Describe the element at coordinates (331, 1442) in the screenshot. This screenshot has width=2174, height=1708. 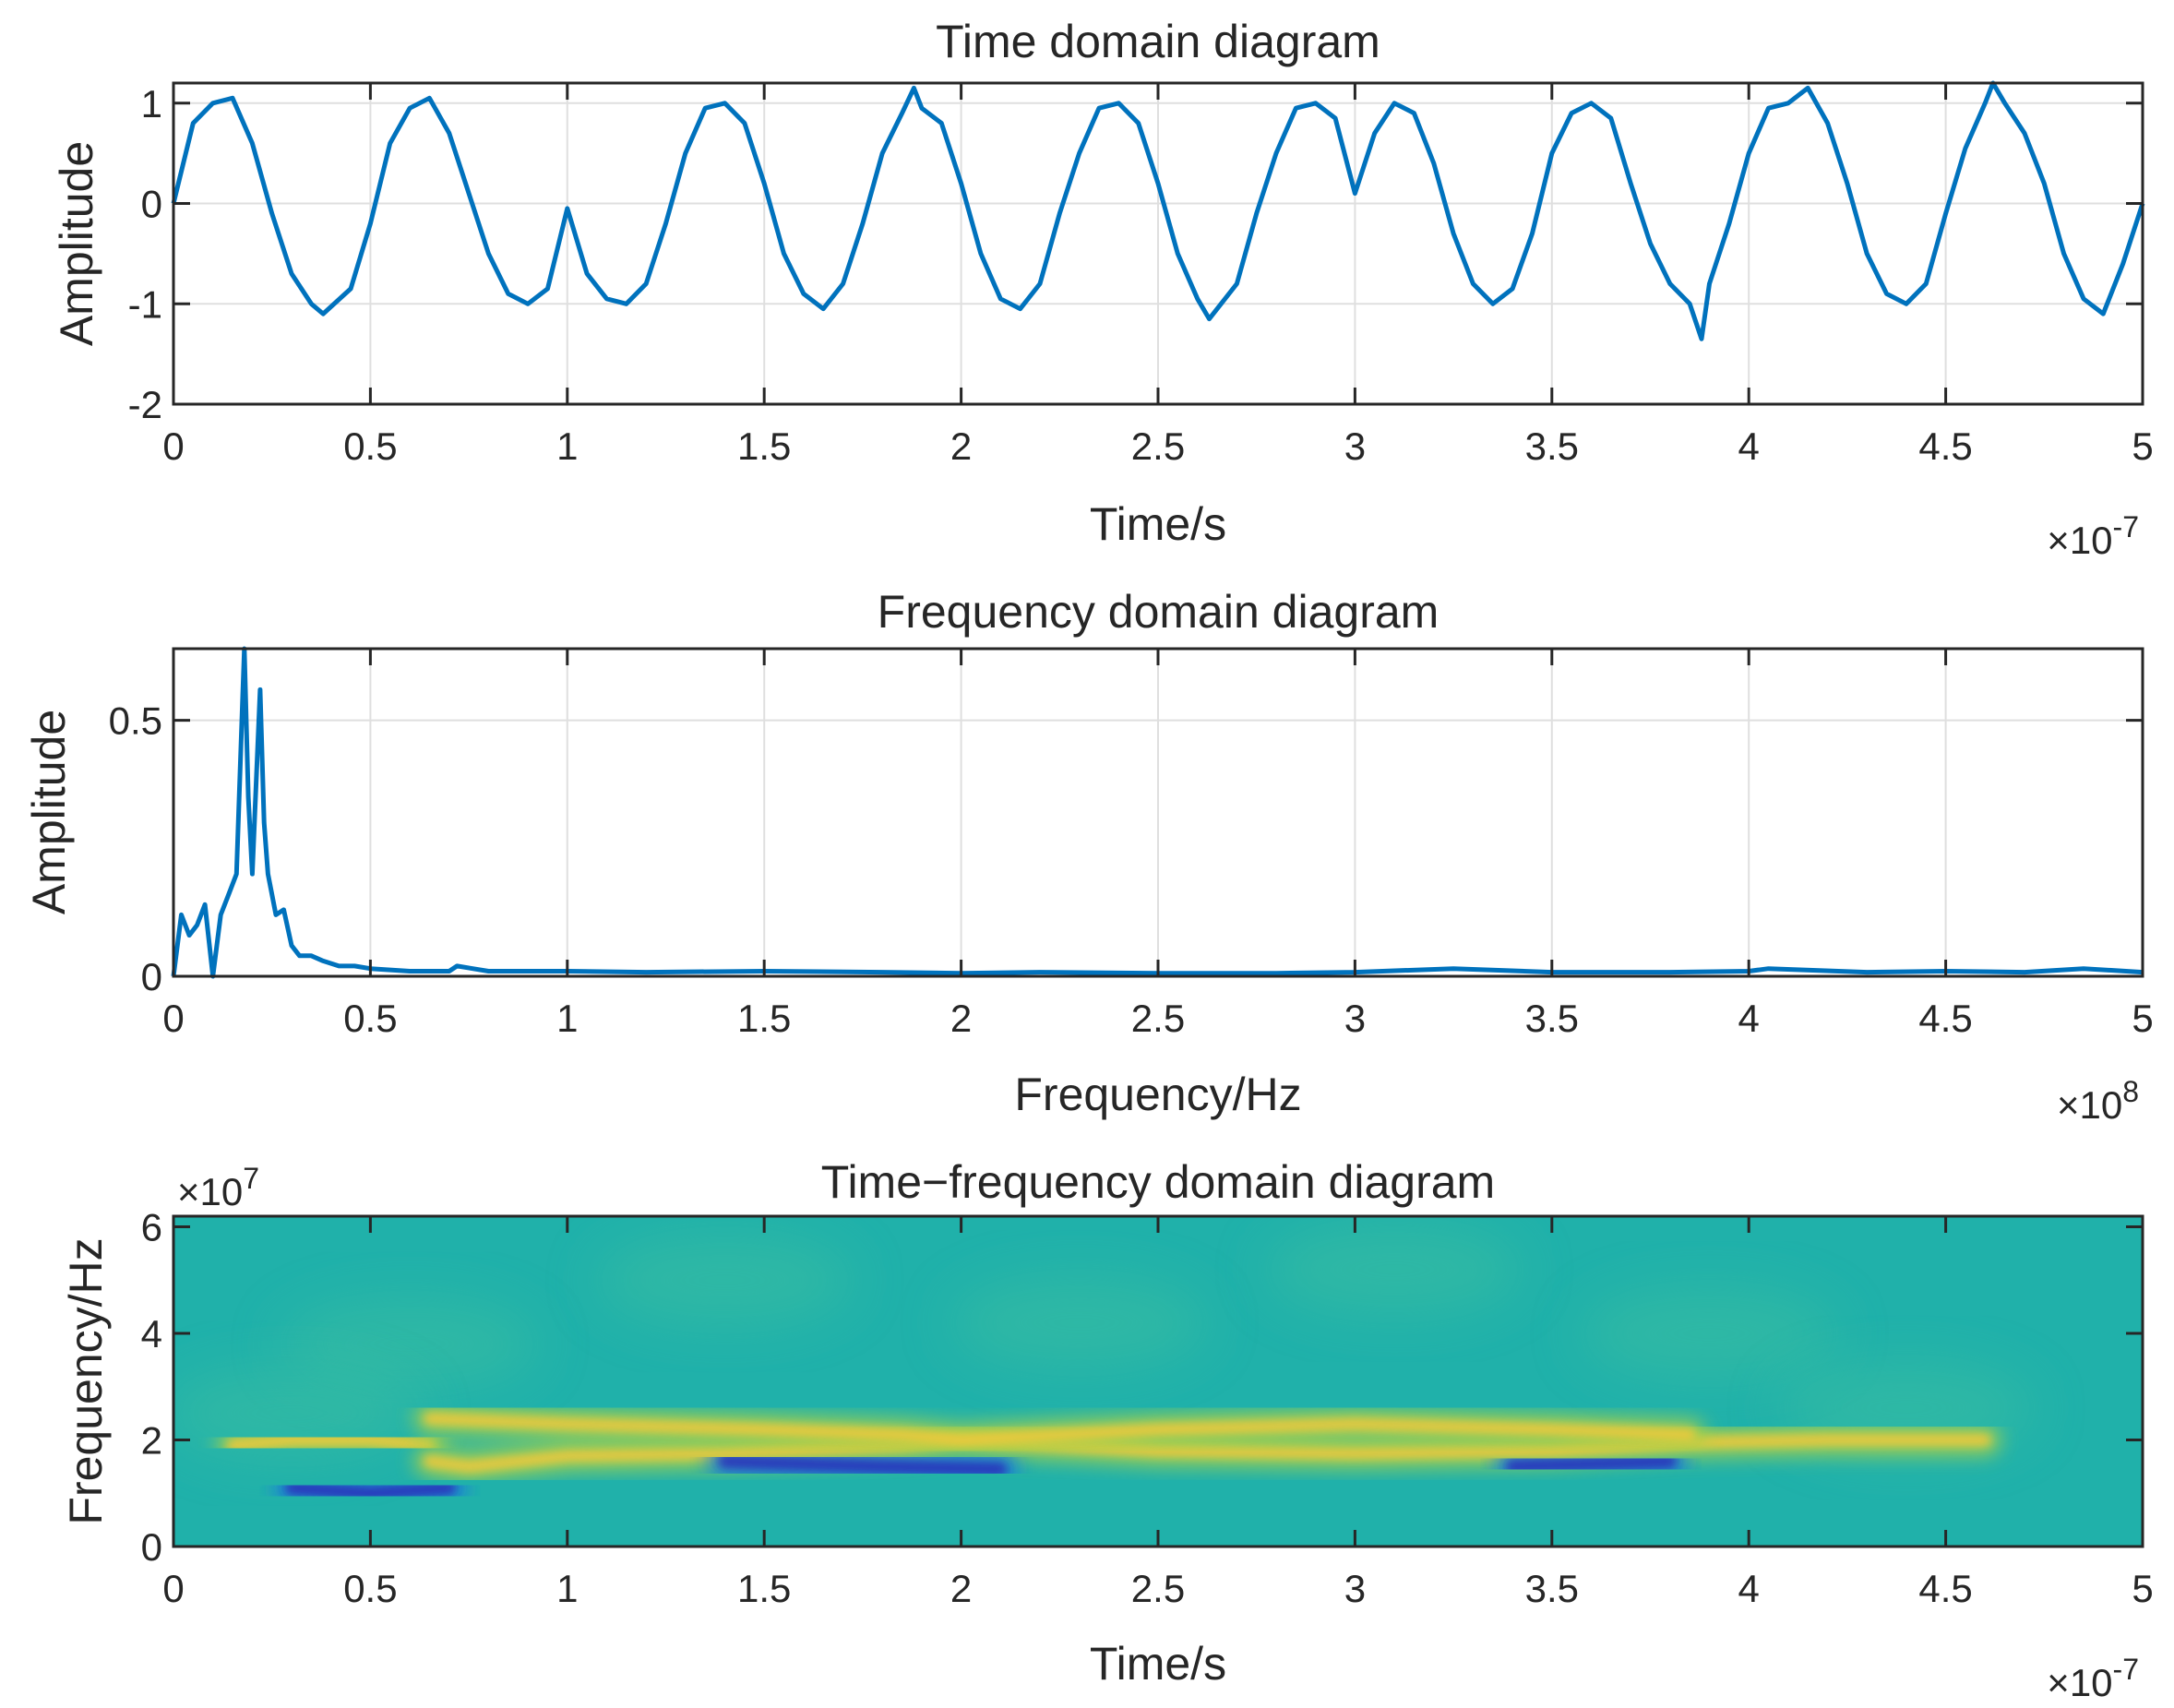
I see `heatmap-ridge` at that location.